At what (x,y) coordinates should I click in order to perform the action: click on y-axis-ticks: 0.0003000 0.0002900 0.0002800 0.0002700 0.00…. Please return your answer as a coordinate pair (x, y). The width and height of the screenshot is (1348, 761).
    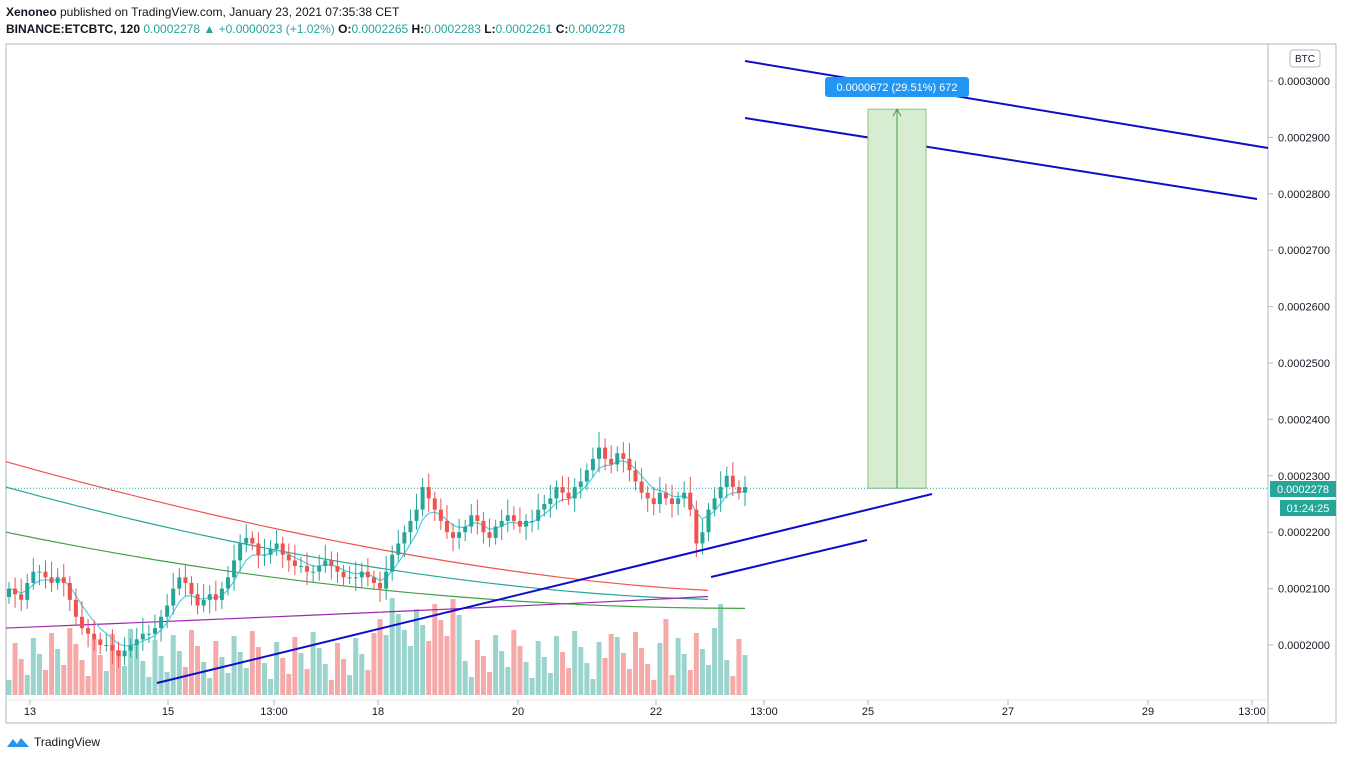
    Looking at the image, I should click on (1299, 364).